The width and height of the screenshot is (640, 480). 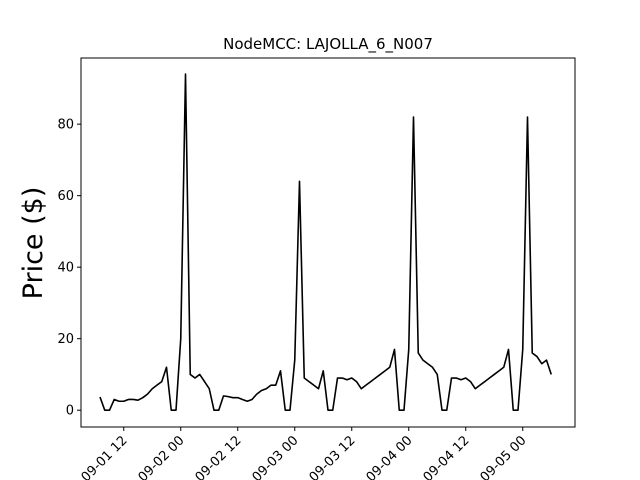 What do you see at coordinates (65, 125) in the screenshot?
I see `y-tick-label: 80` at bounding box center [65, 125].